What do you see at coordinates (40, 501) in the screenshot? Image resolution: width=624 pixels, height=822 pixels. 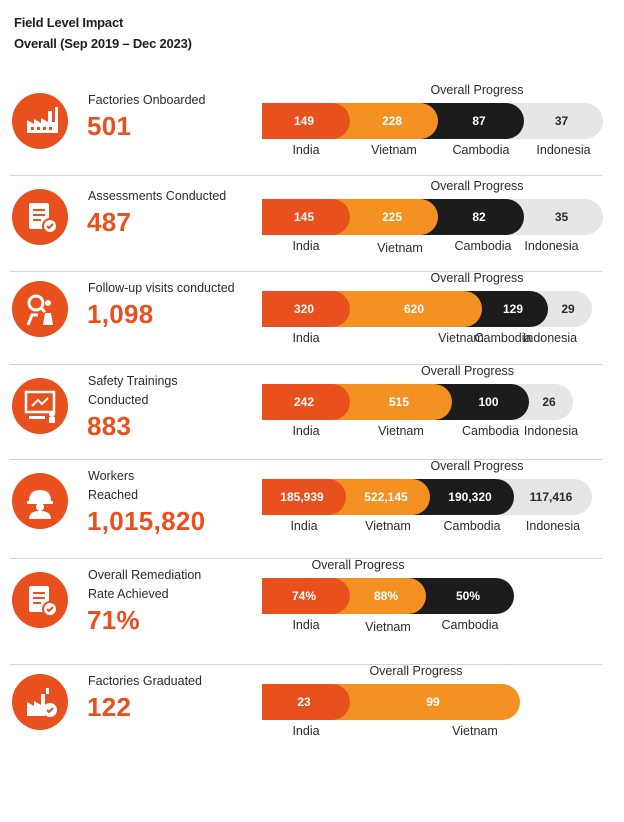 I see `worker-helmet-icon` at bounding box center [40, 501].